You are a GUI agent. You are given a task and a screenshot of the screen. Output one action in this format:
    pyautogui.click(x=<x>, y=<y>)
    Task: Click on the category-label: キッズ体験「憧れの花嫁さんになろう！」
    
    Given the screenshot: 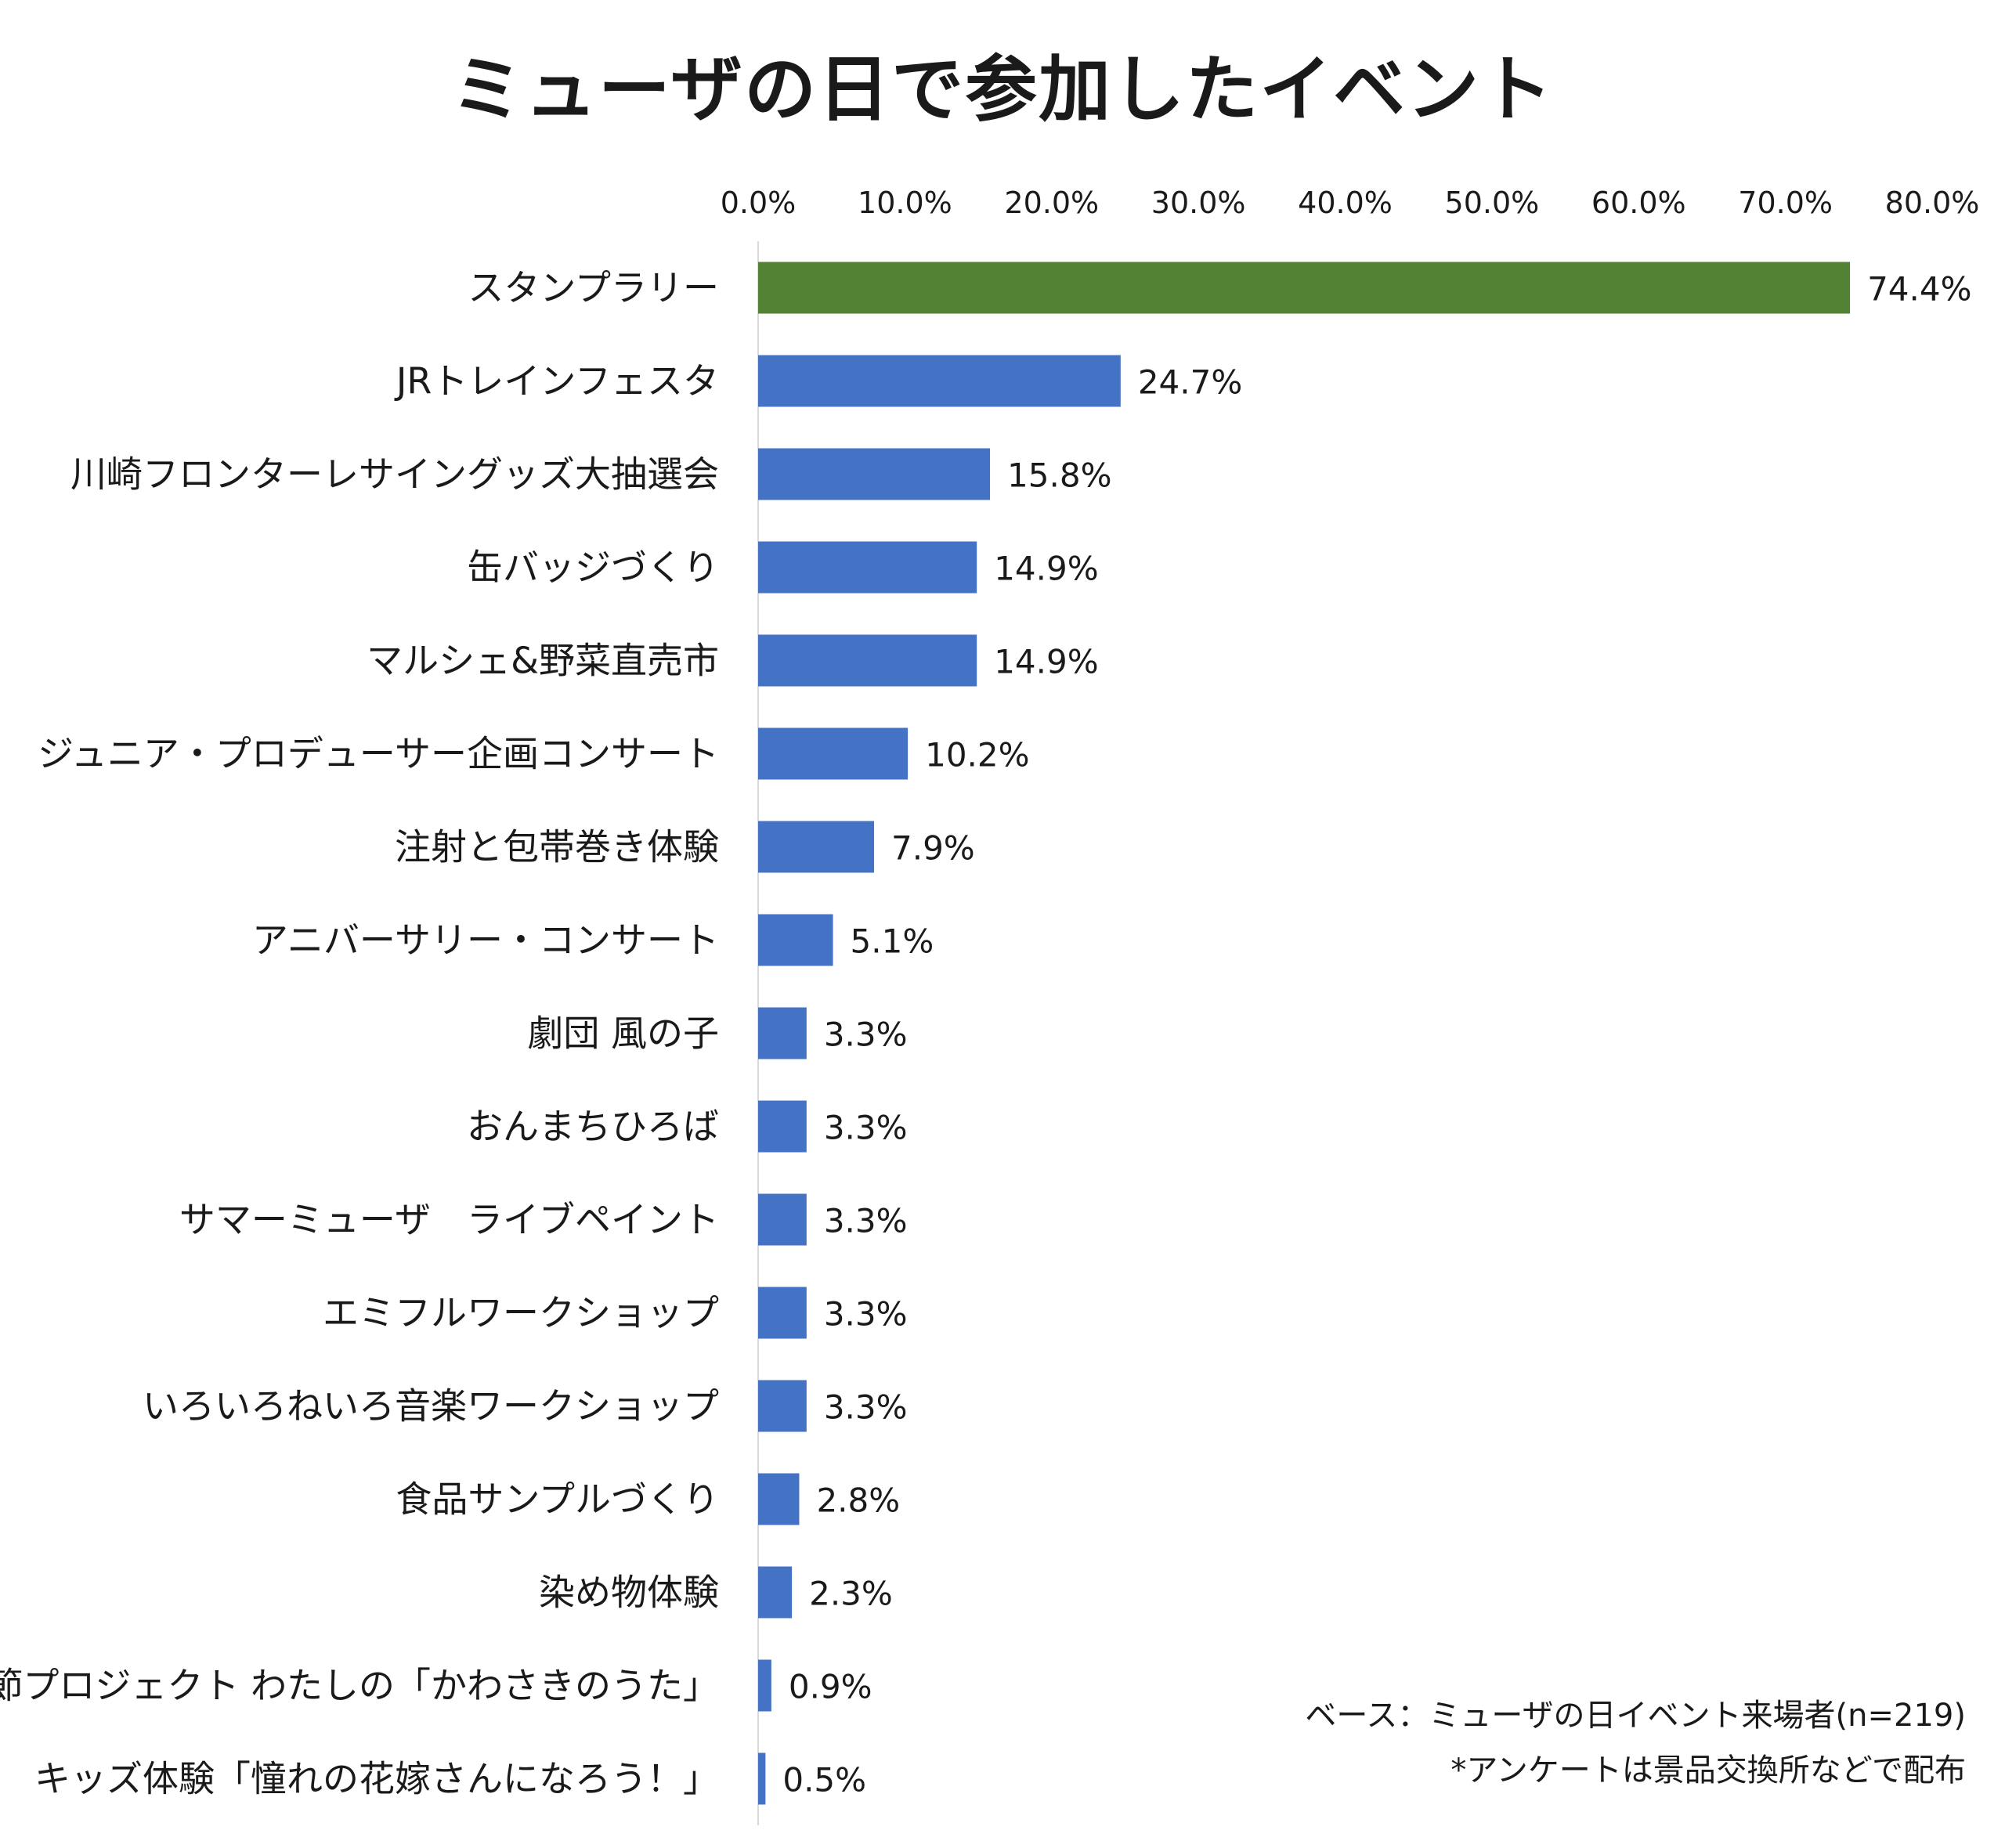 What is the action you would take?
    pyautogui.click(x=376, y=1779)
    